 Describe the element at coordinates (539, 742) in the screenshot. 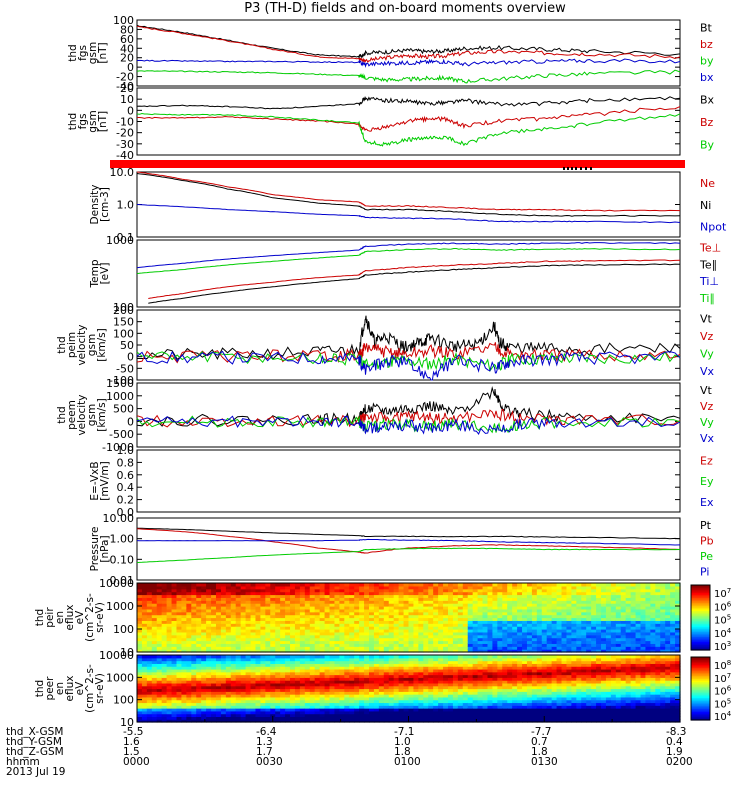

I see `footer-value: 0.7` at that location.